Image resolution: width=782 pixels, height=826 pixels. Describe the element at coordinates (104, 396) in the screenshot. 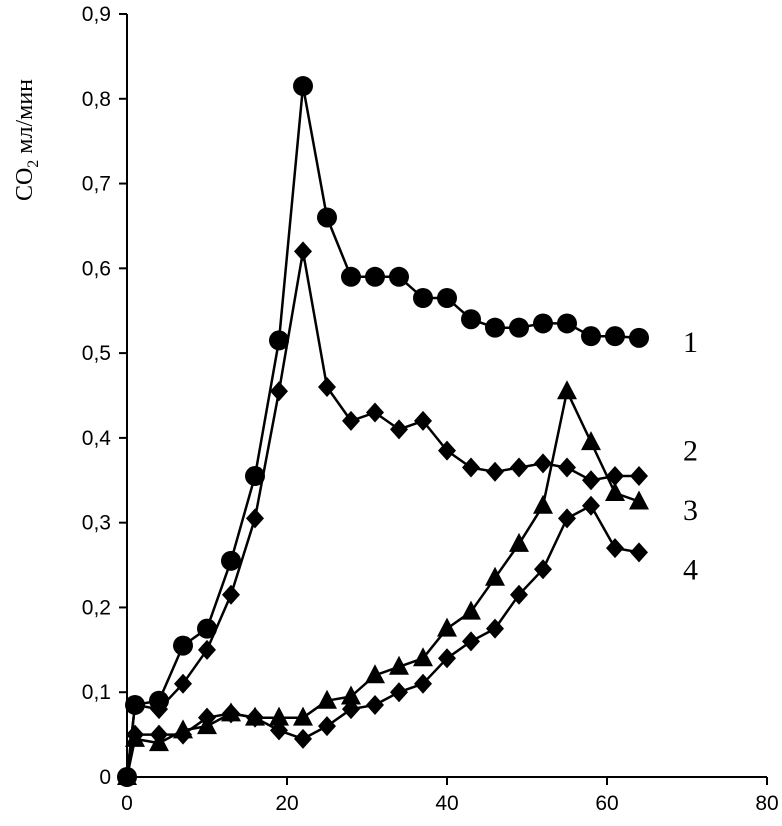

I see `y-ticks: 0 0,1 0,2 0,3 0,4 0,5 0,6 0,7 0,8 0,9` at that location.